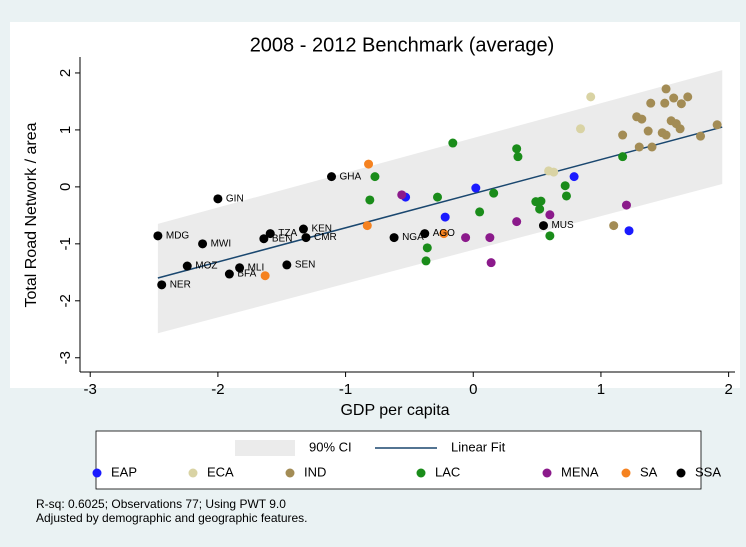  Describe the element at coordinates (178, 236) in the screenshot. I see `point-label: MDG` at that location.